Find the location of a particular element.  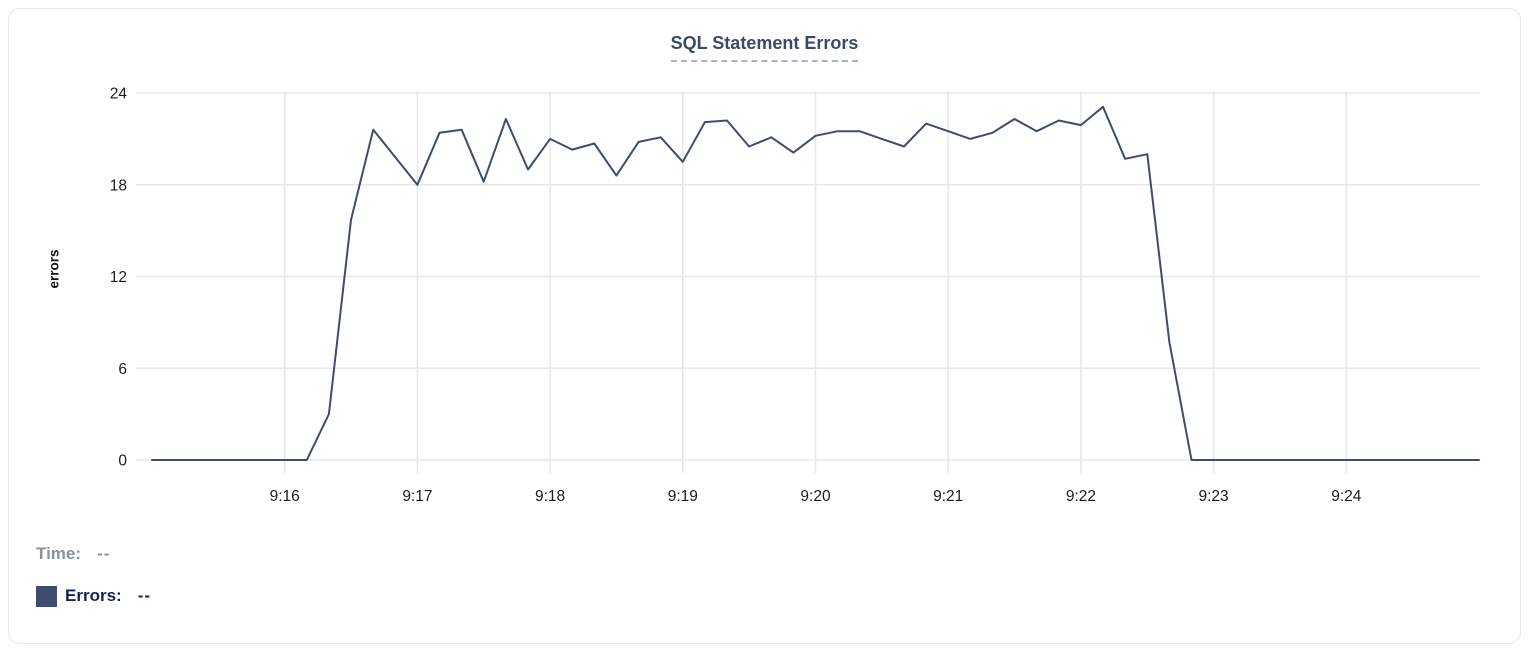

y-tick-label: 12 is located at coordinates (118, 277).